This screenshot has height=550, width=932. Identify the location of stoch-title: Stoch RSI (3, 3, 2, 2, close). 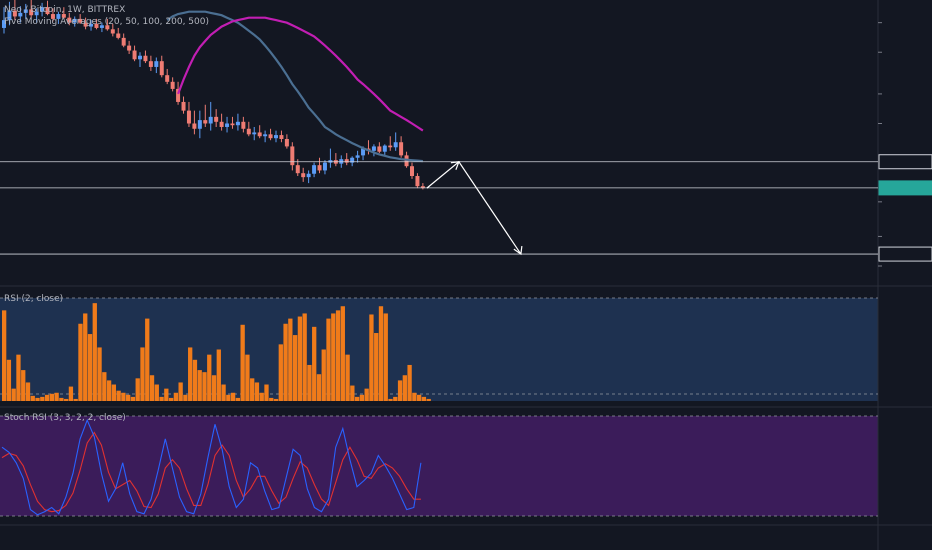
(65, 418).